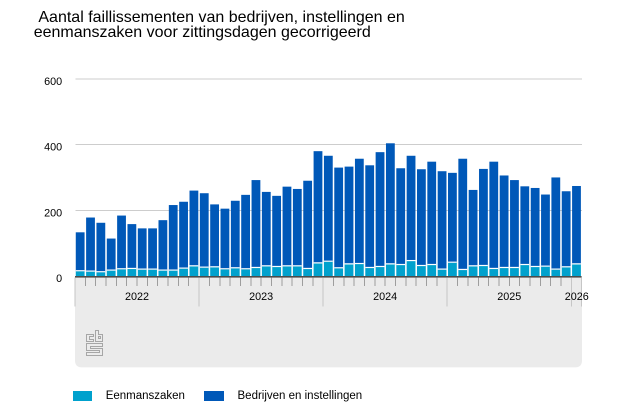  I want to click on svg-text: 2025, so click(509, 297).